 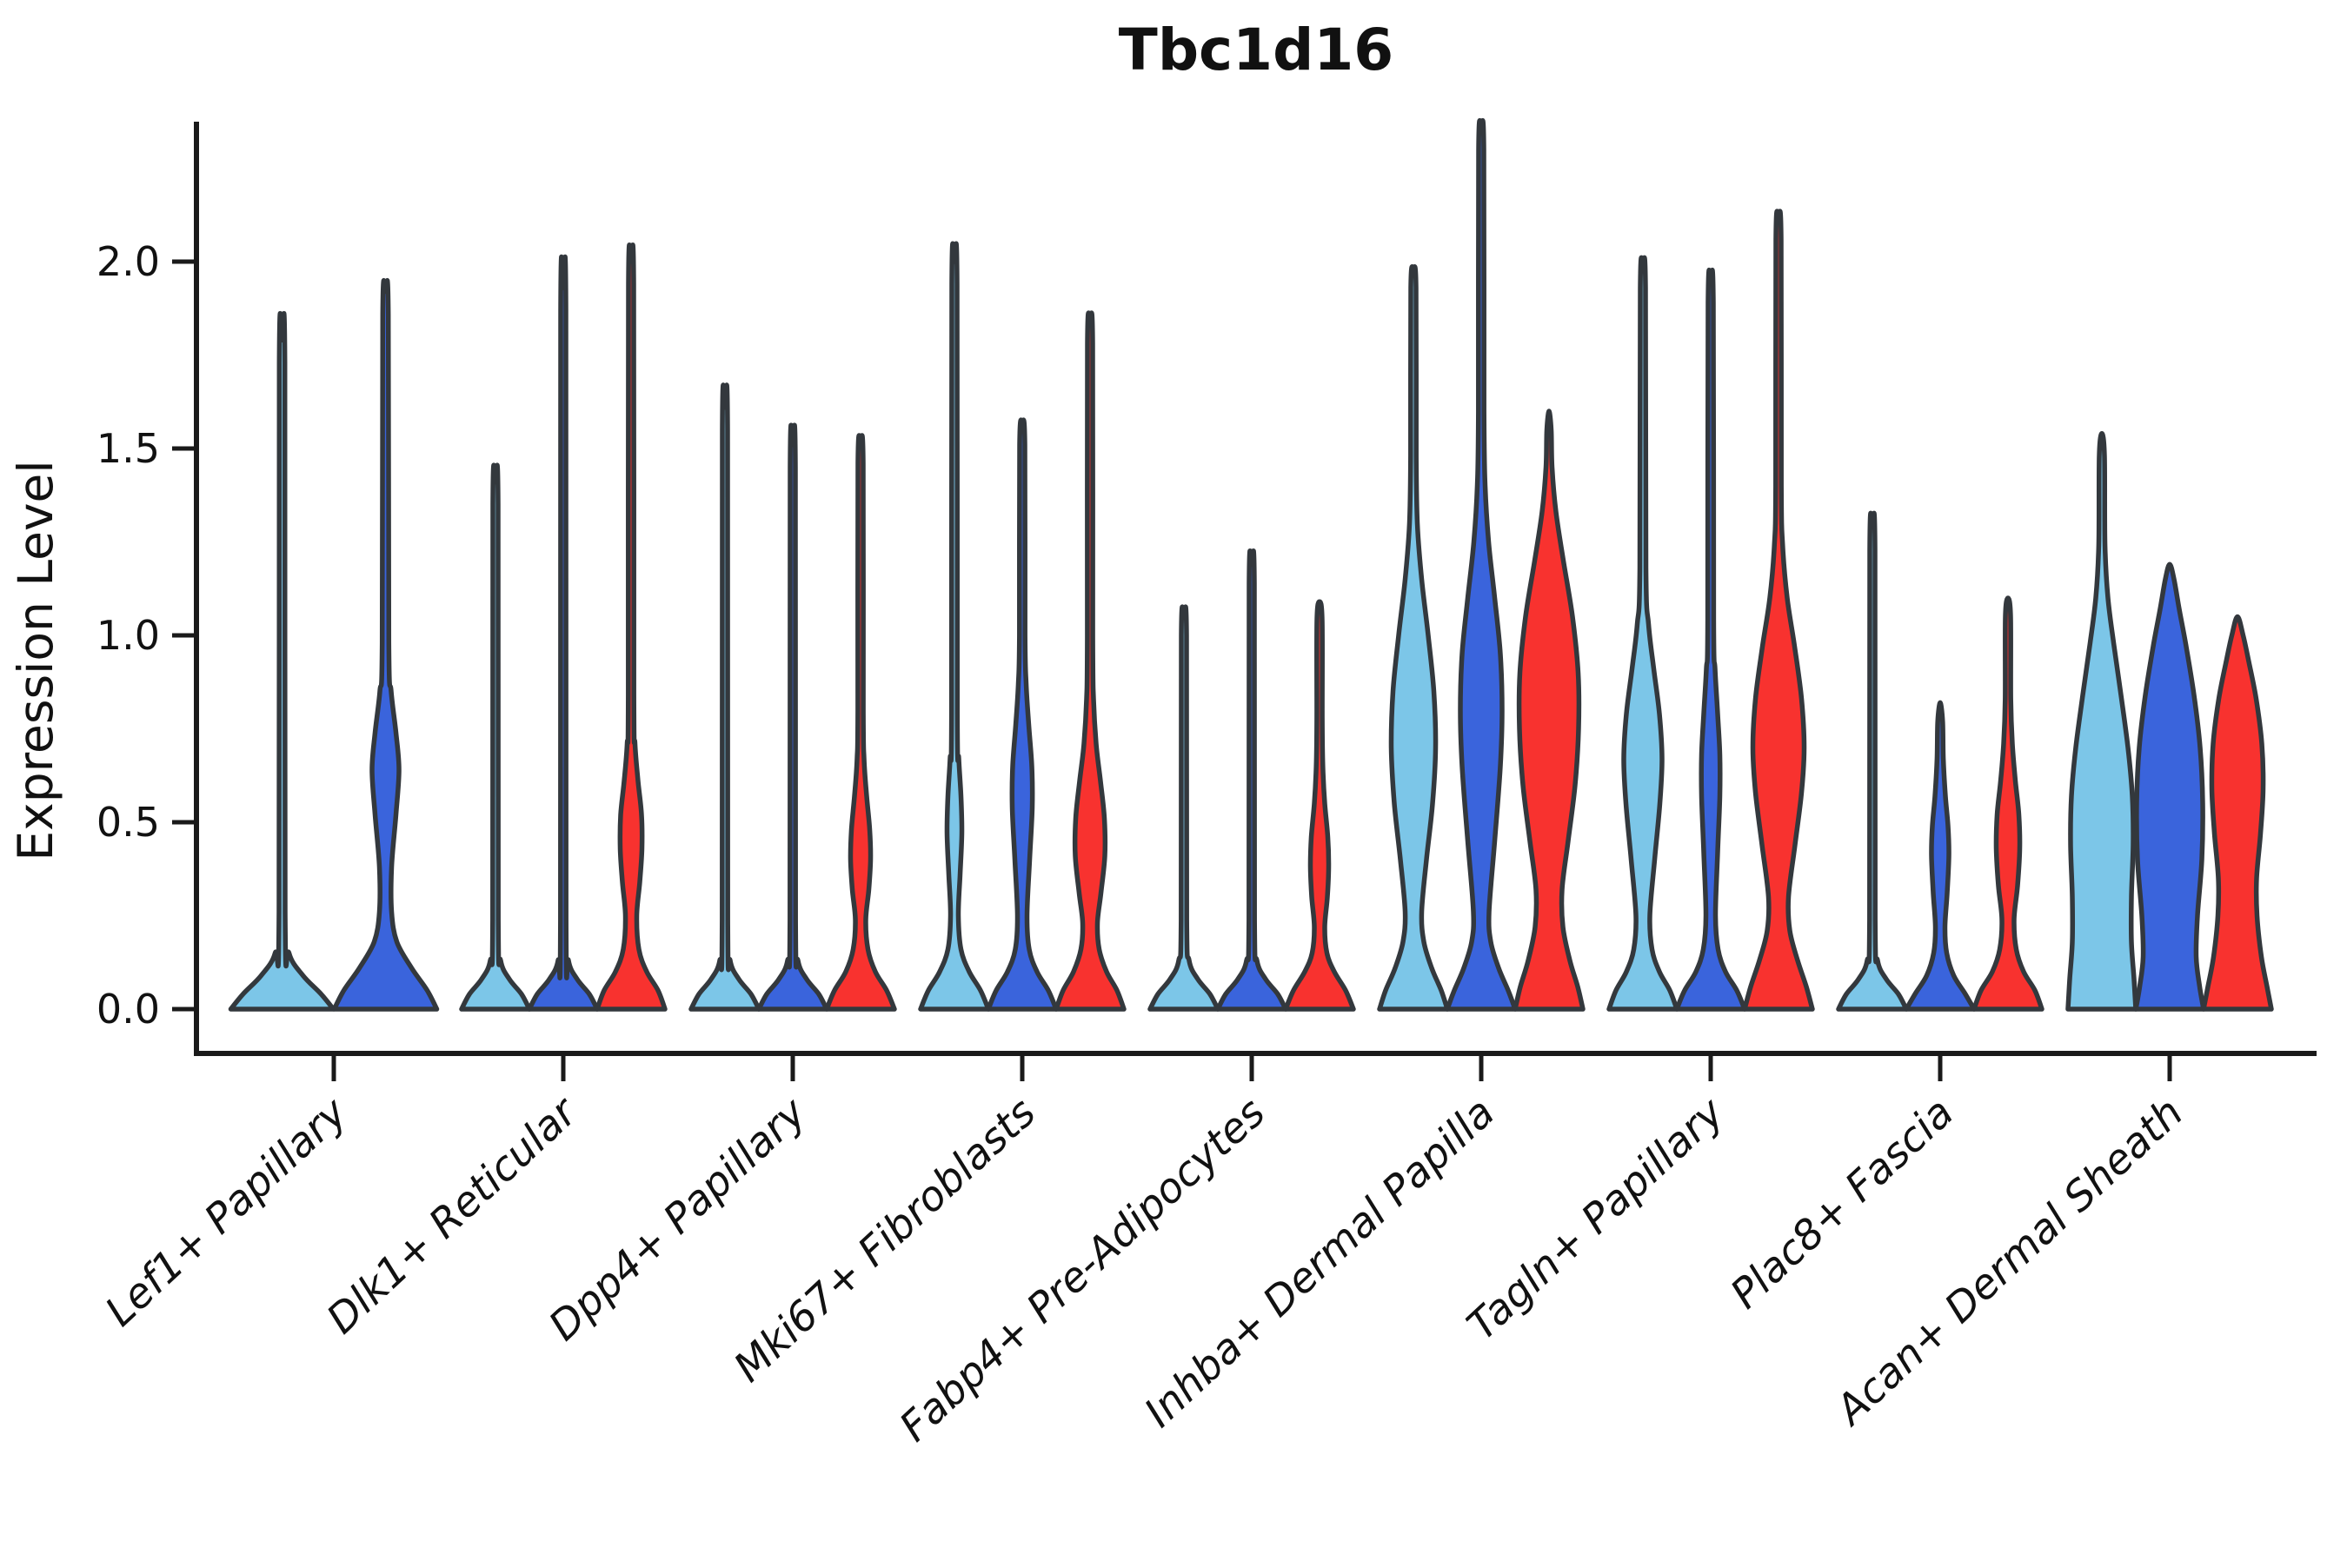 I want to click on violin-3-lightblue, so click(x=724, y=697).